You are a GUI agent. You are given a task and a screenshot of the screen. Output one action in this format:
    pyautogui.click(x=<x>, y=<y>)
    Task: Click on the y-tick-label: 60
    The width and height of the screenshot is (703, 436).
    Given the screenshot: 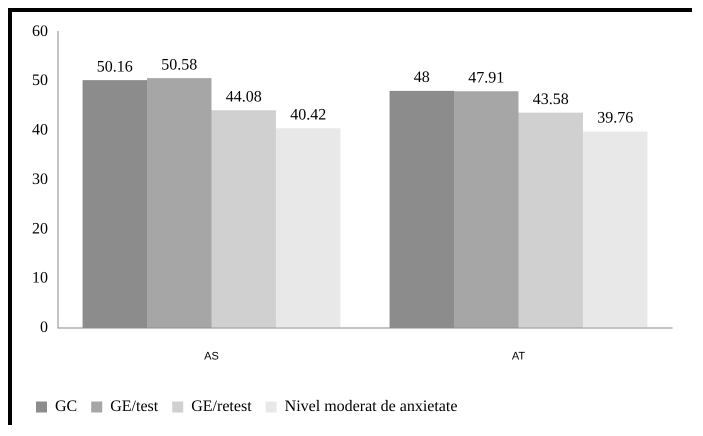 What is the action you would take?
    pyautogui.click(x=40, y=31)
    